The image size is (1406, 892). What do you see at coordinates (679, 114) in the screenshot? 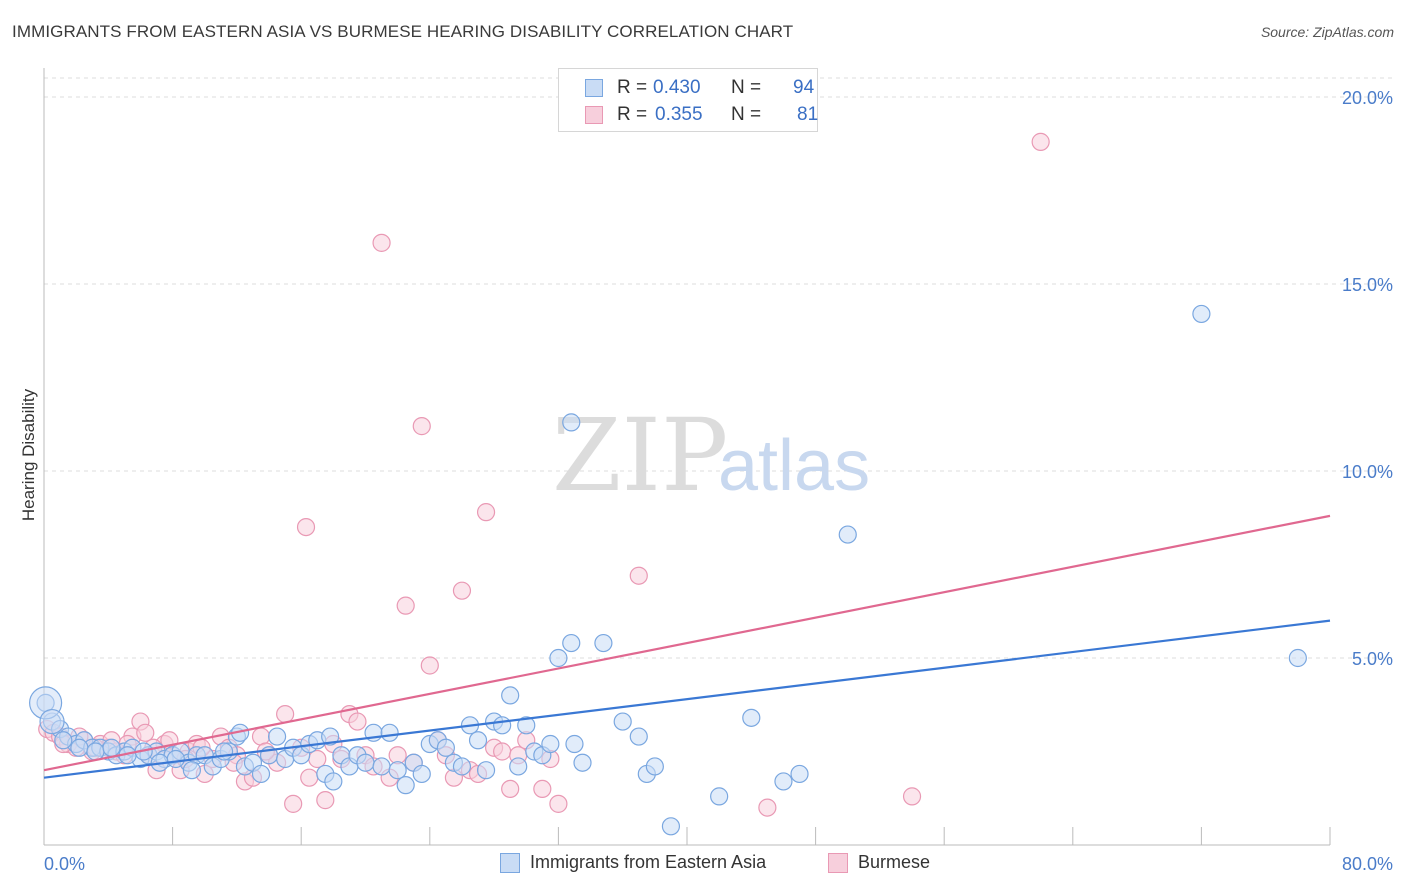
I see `legend-r-value: 0.355` at bounding box center [679, 114].